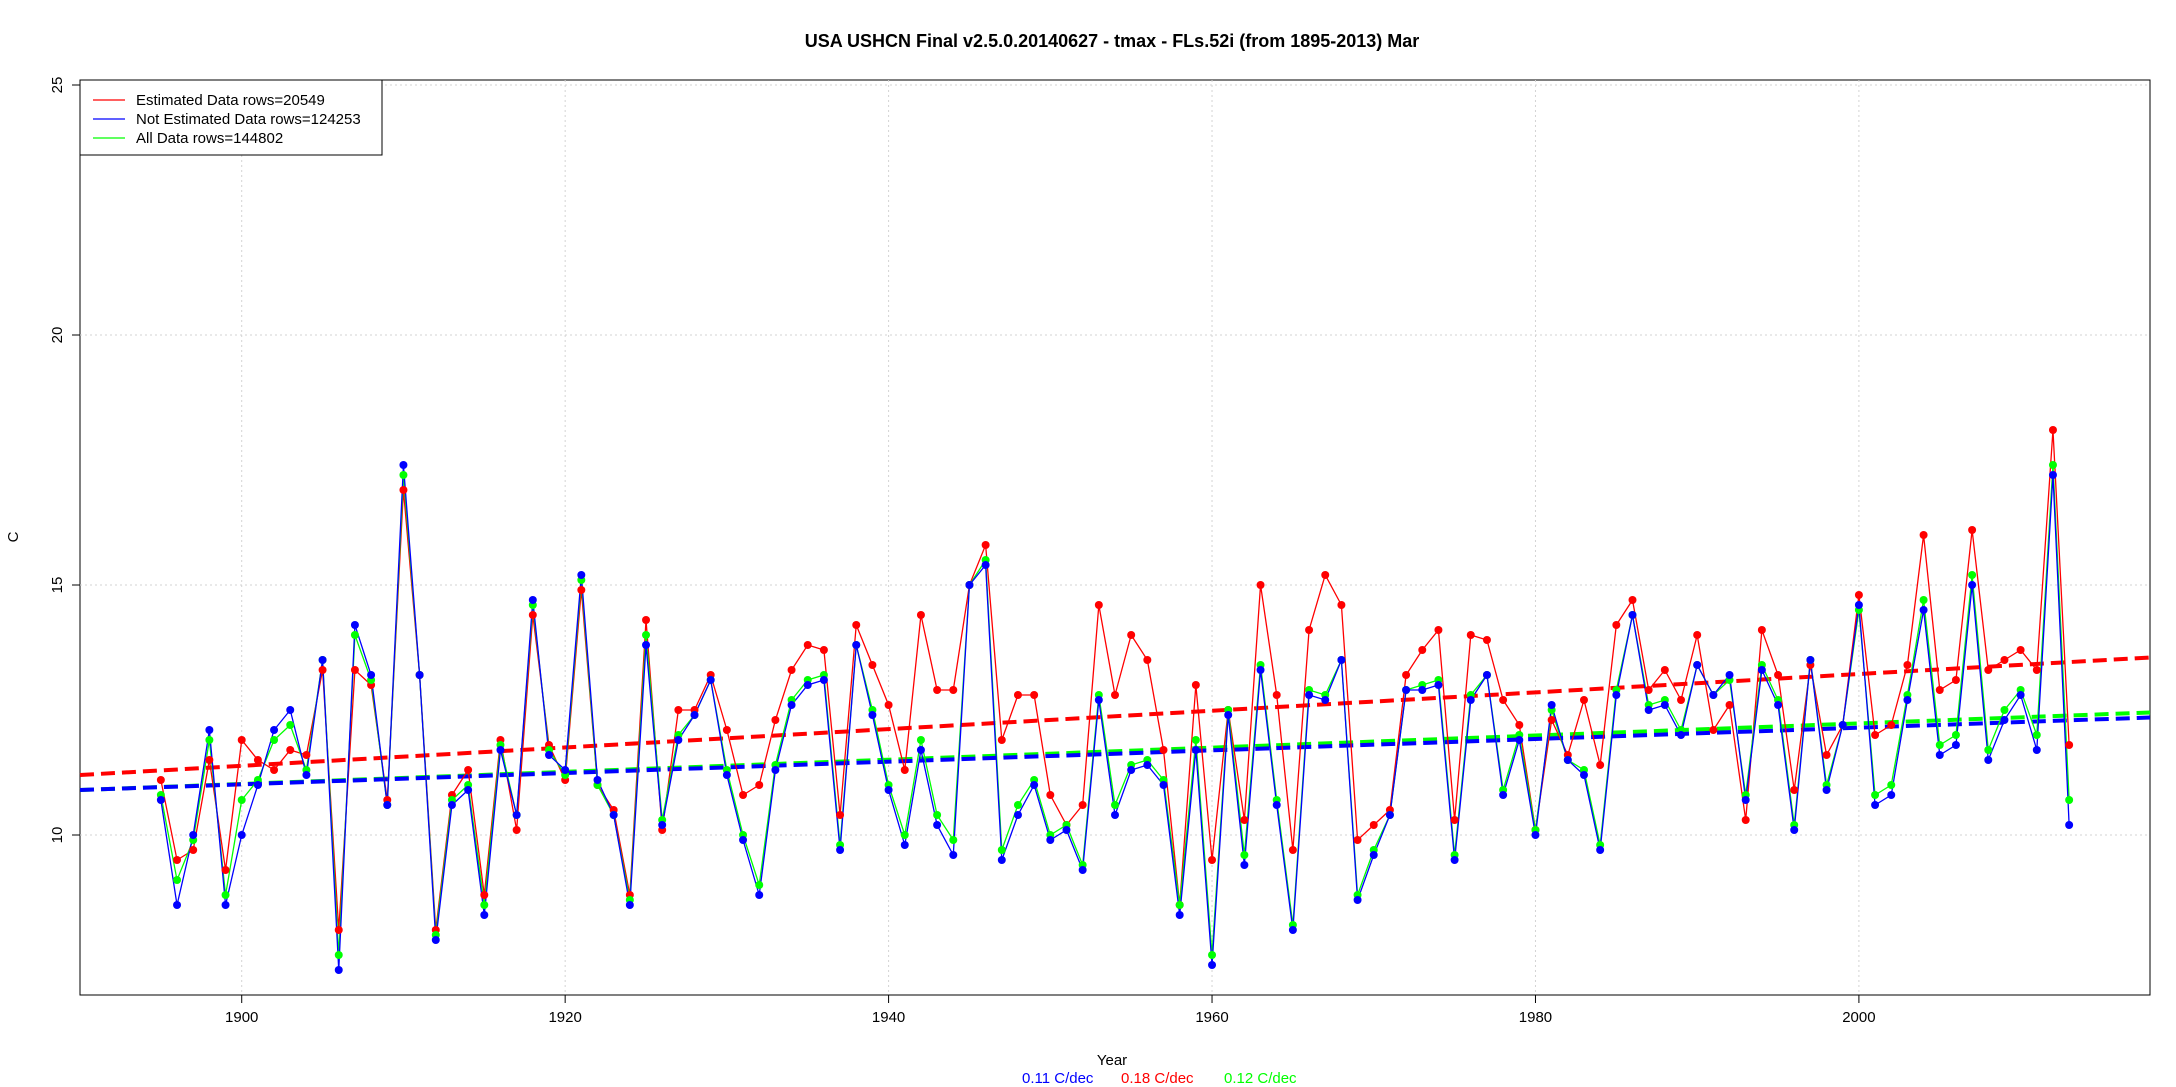 The width and height of the screenshot is (2176, 1087). What do you see at coordinates (1858, 1017) in the screenshot?
I see `x-tick-label: 2000` at bounding box center [1858, 1017].